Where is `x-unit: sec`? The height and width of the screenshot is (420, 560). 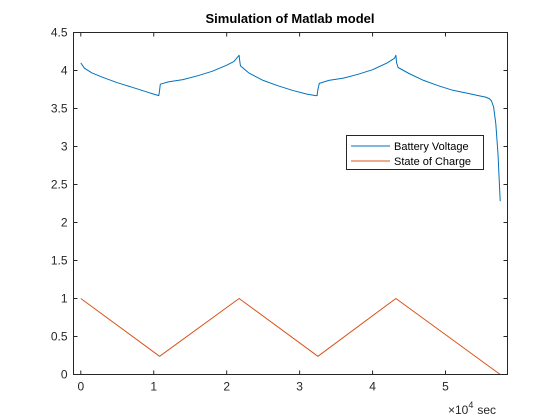
x-unit: sec is located at coordinates (486, 410).